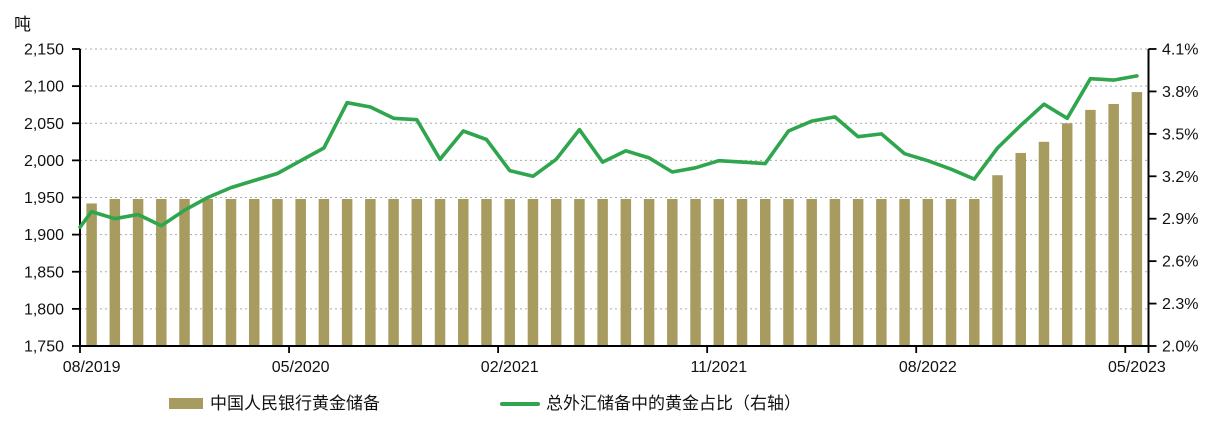 The height and width of the screenshot is (447, 1229). Describe the element at coordinates (520, 404) in the screenshot. I see `legend-line-swatch` at that location.